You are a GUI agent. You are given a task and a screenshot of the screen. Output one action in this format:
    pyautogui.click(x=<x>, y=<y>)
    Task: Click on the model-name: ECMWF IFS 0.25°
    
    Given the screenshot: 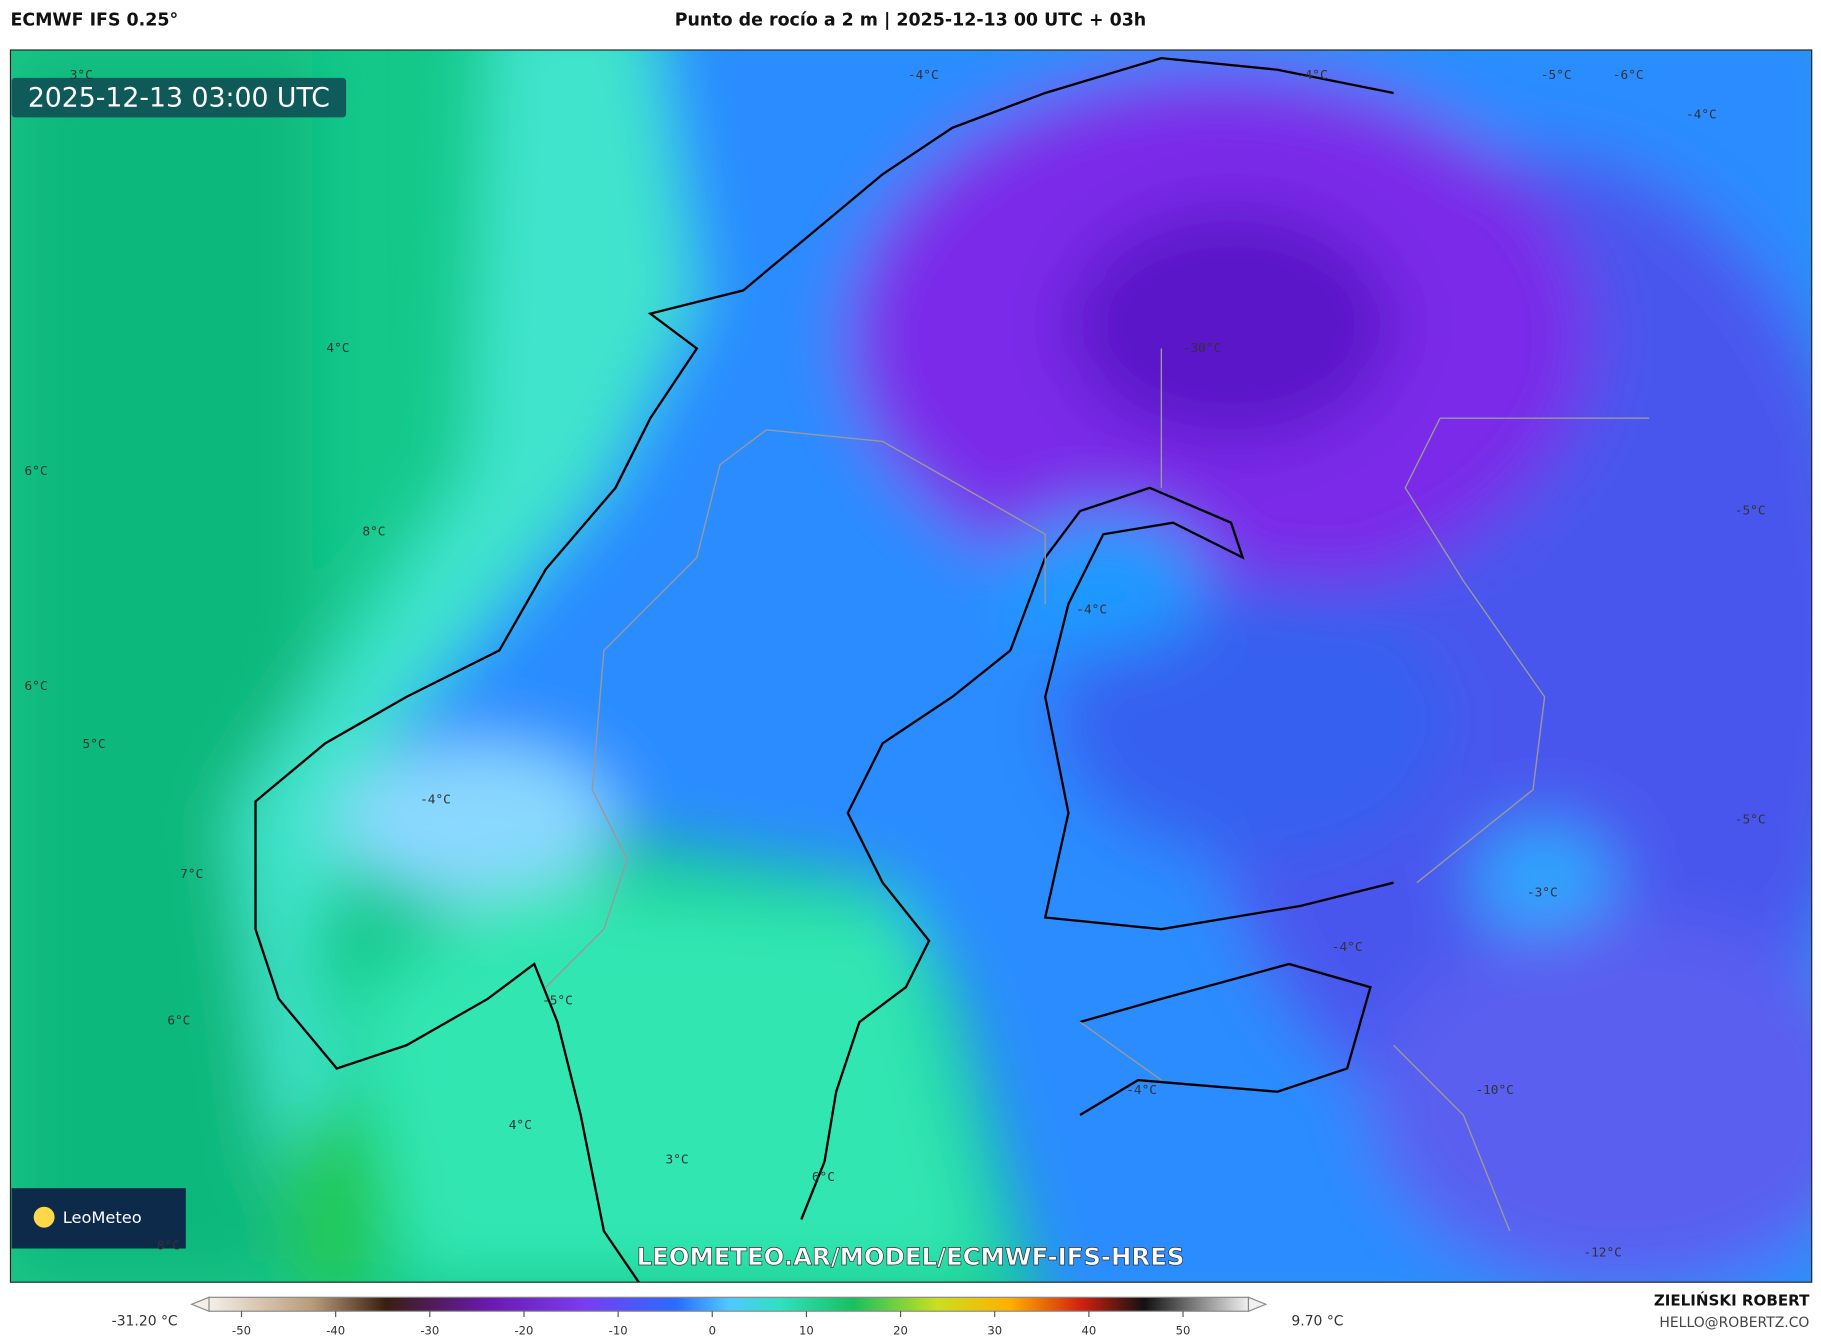 What is the action you would take?
    pyautogui.click(x=94, y=21)
    